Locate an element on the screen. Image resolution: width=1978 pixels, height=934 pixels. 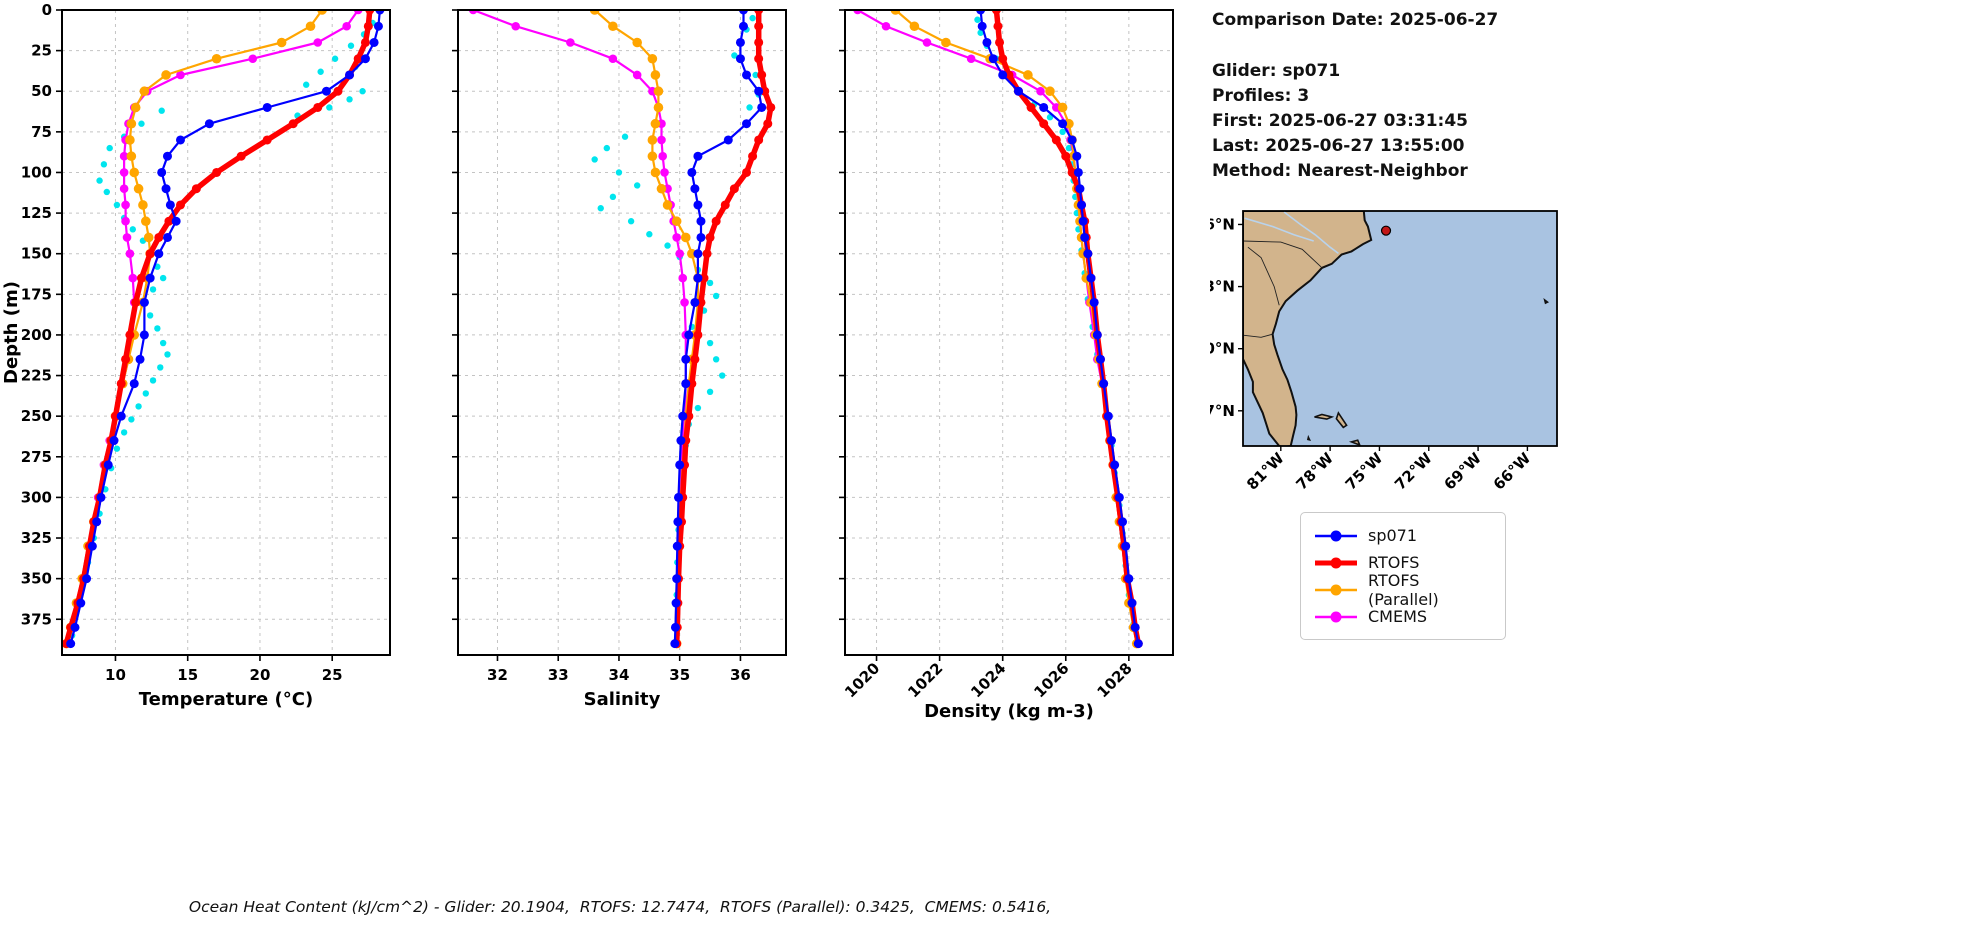
info-gap is located at coordinates (1355, 46).